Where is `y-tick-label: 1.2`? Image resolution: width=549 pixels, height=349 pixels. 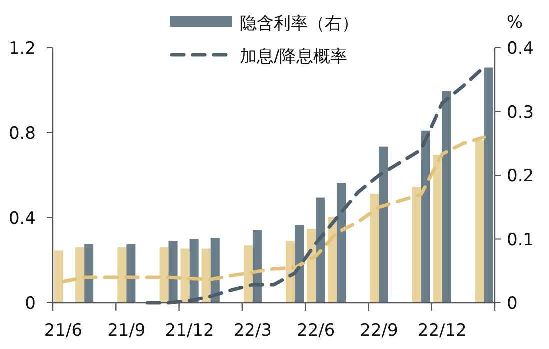
y-tick-label: 1.2 is located at coordinates (22, 49).